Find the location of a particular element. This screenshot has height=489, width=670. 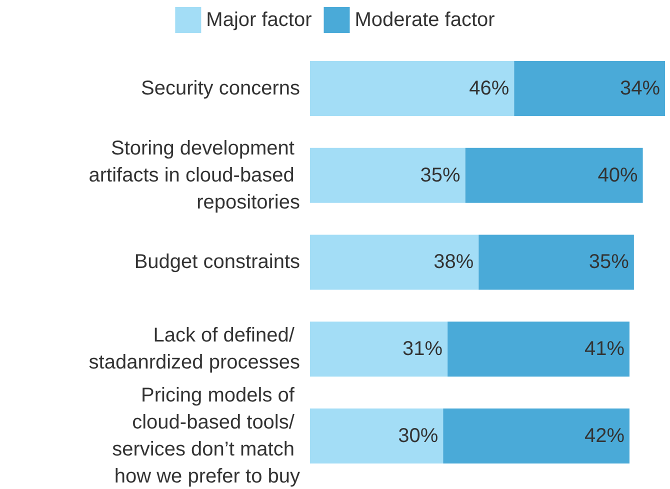

data-label: 46% is located at coordinates (489, 88).